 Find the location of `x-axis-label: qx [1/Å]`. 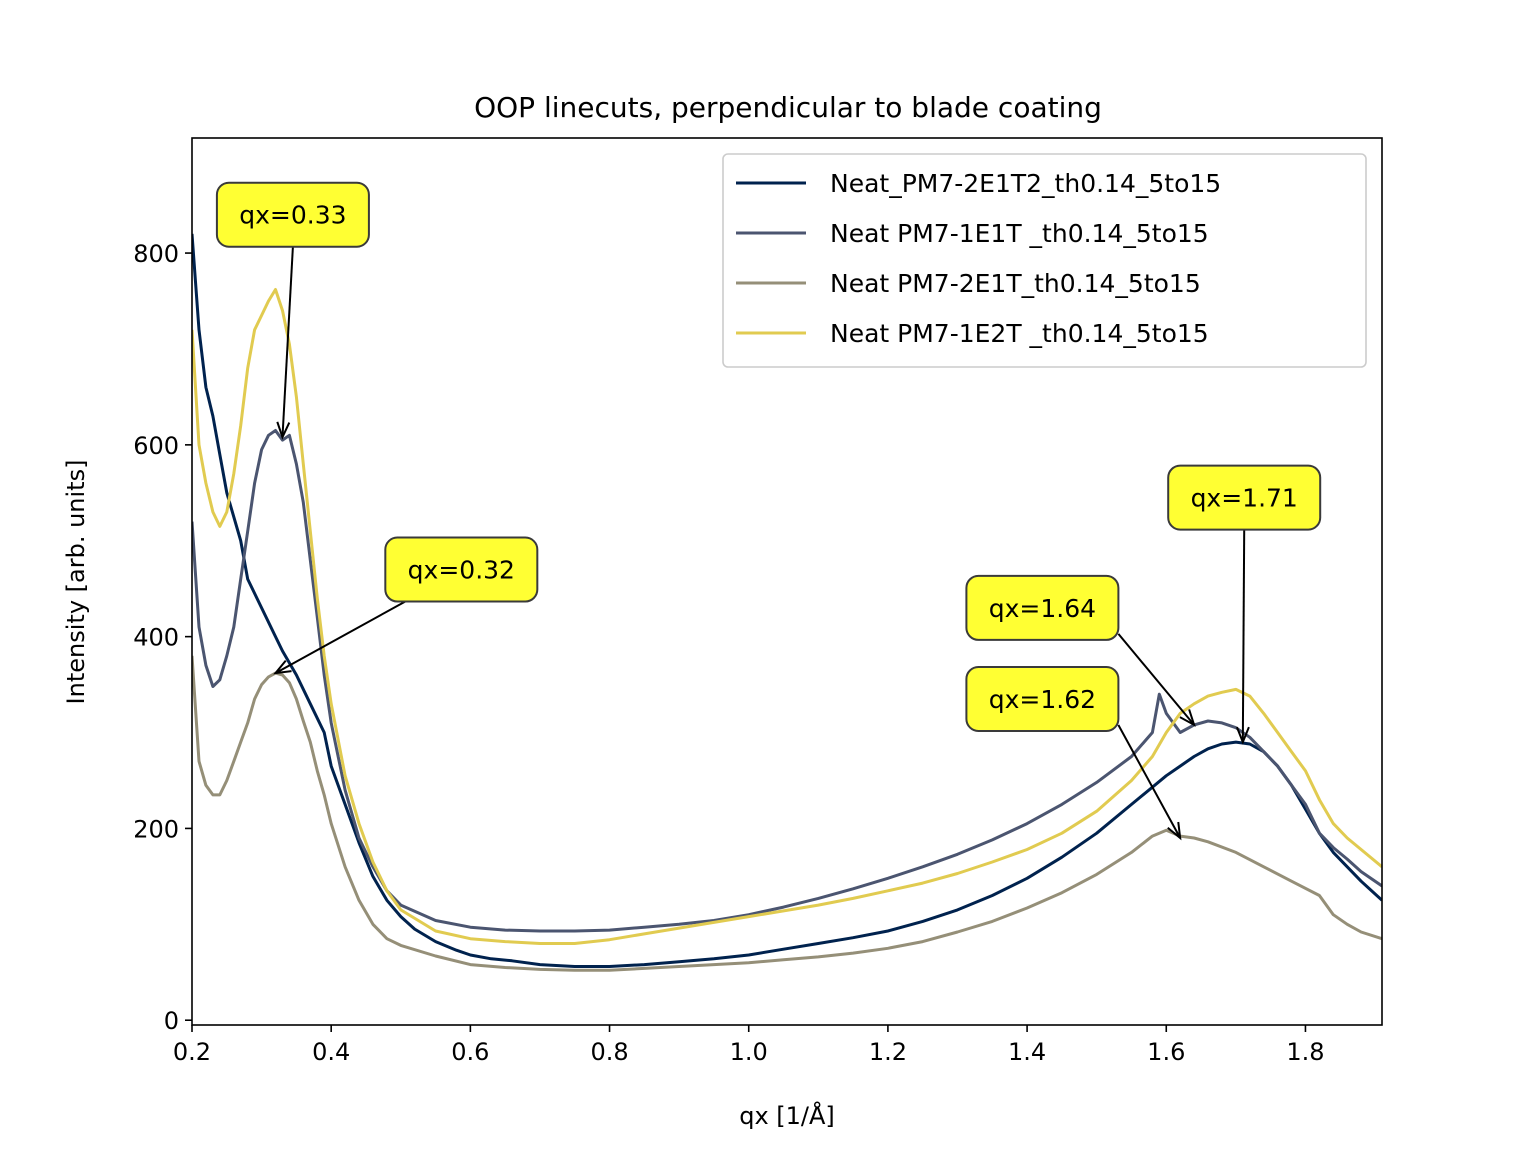

x-axis-label: qx [1/Å] is located at coordinates (787, 1115).